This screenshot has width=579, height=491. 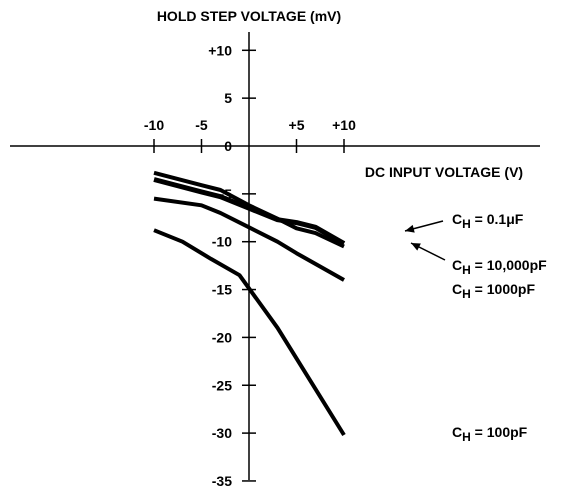 I want to click on x-axis-title: DC INPUT VOLTAGE (V), so click(x=444, y=172).